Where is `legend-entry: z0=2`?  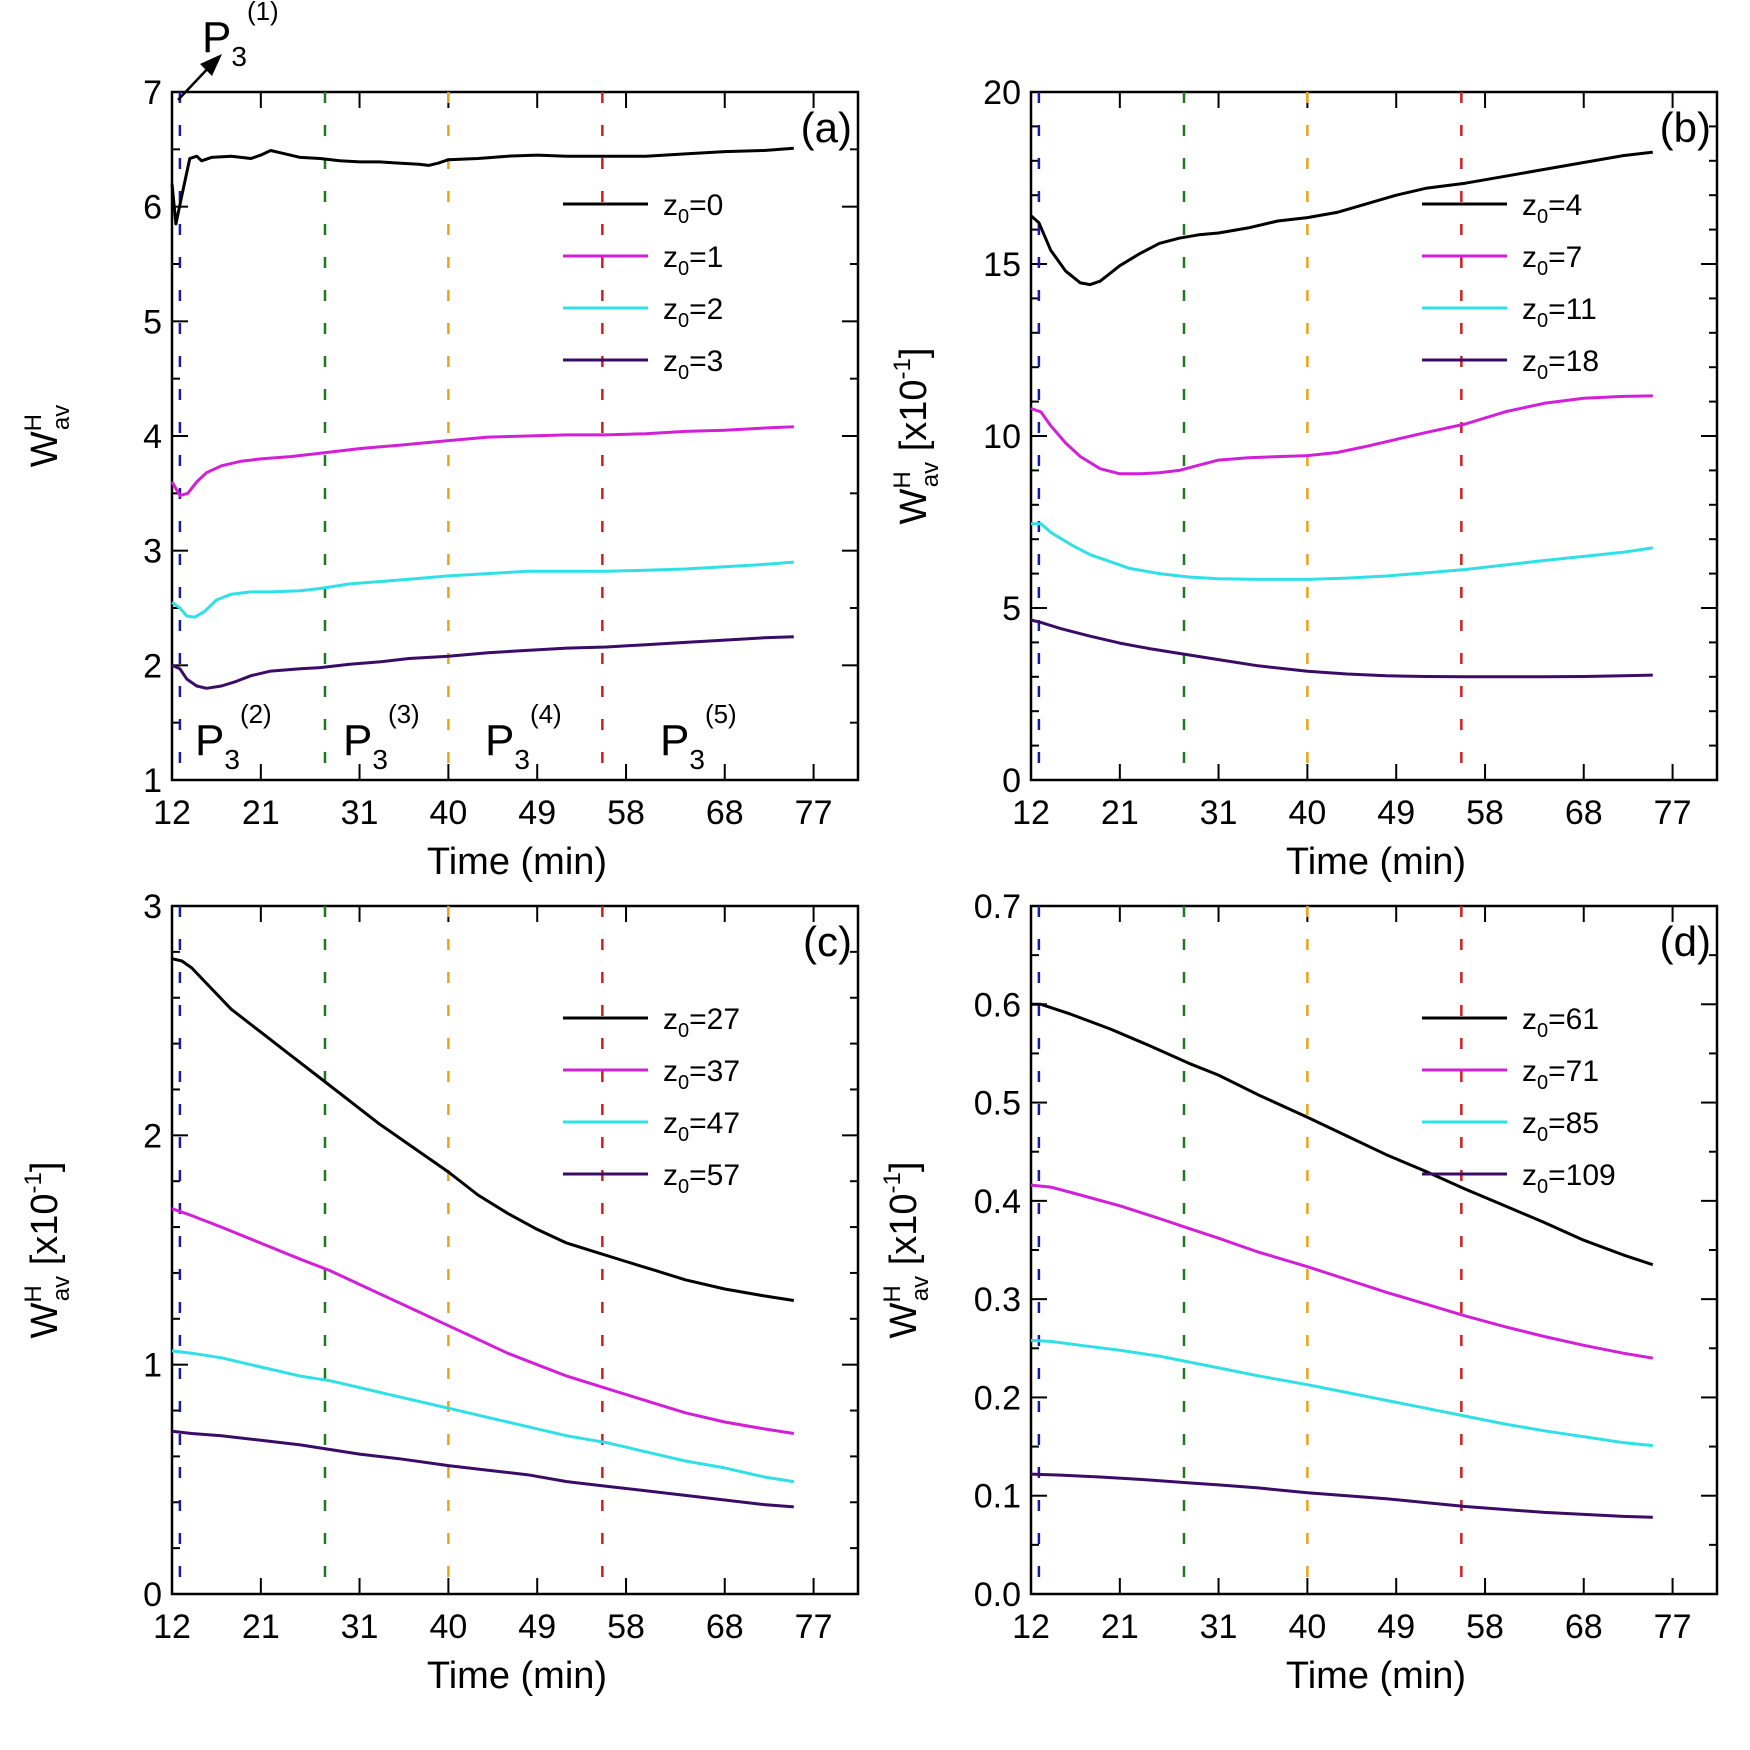 legend-entry: z0=2 is located at coordinates (693, 312).